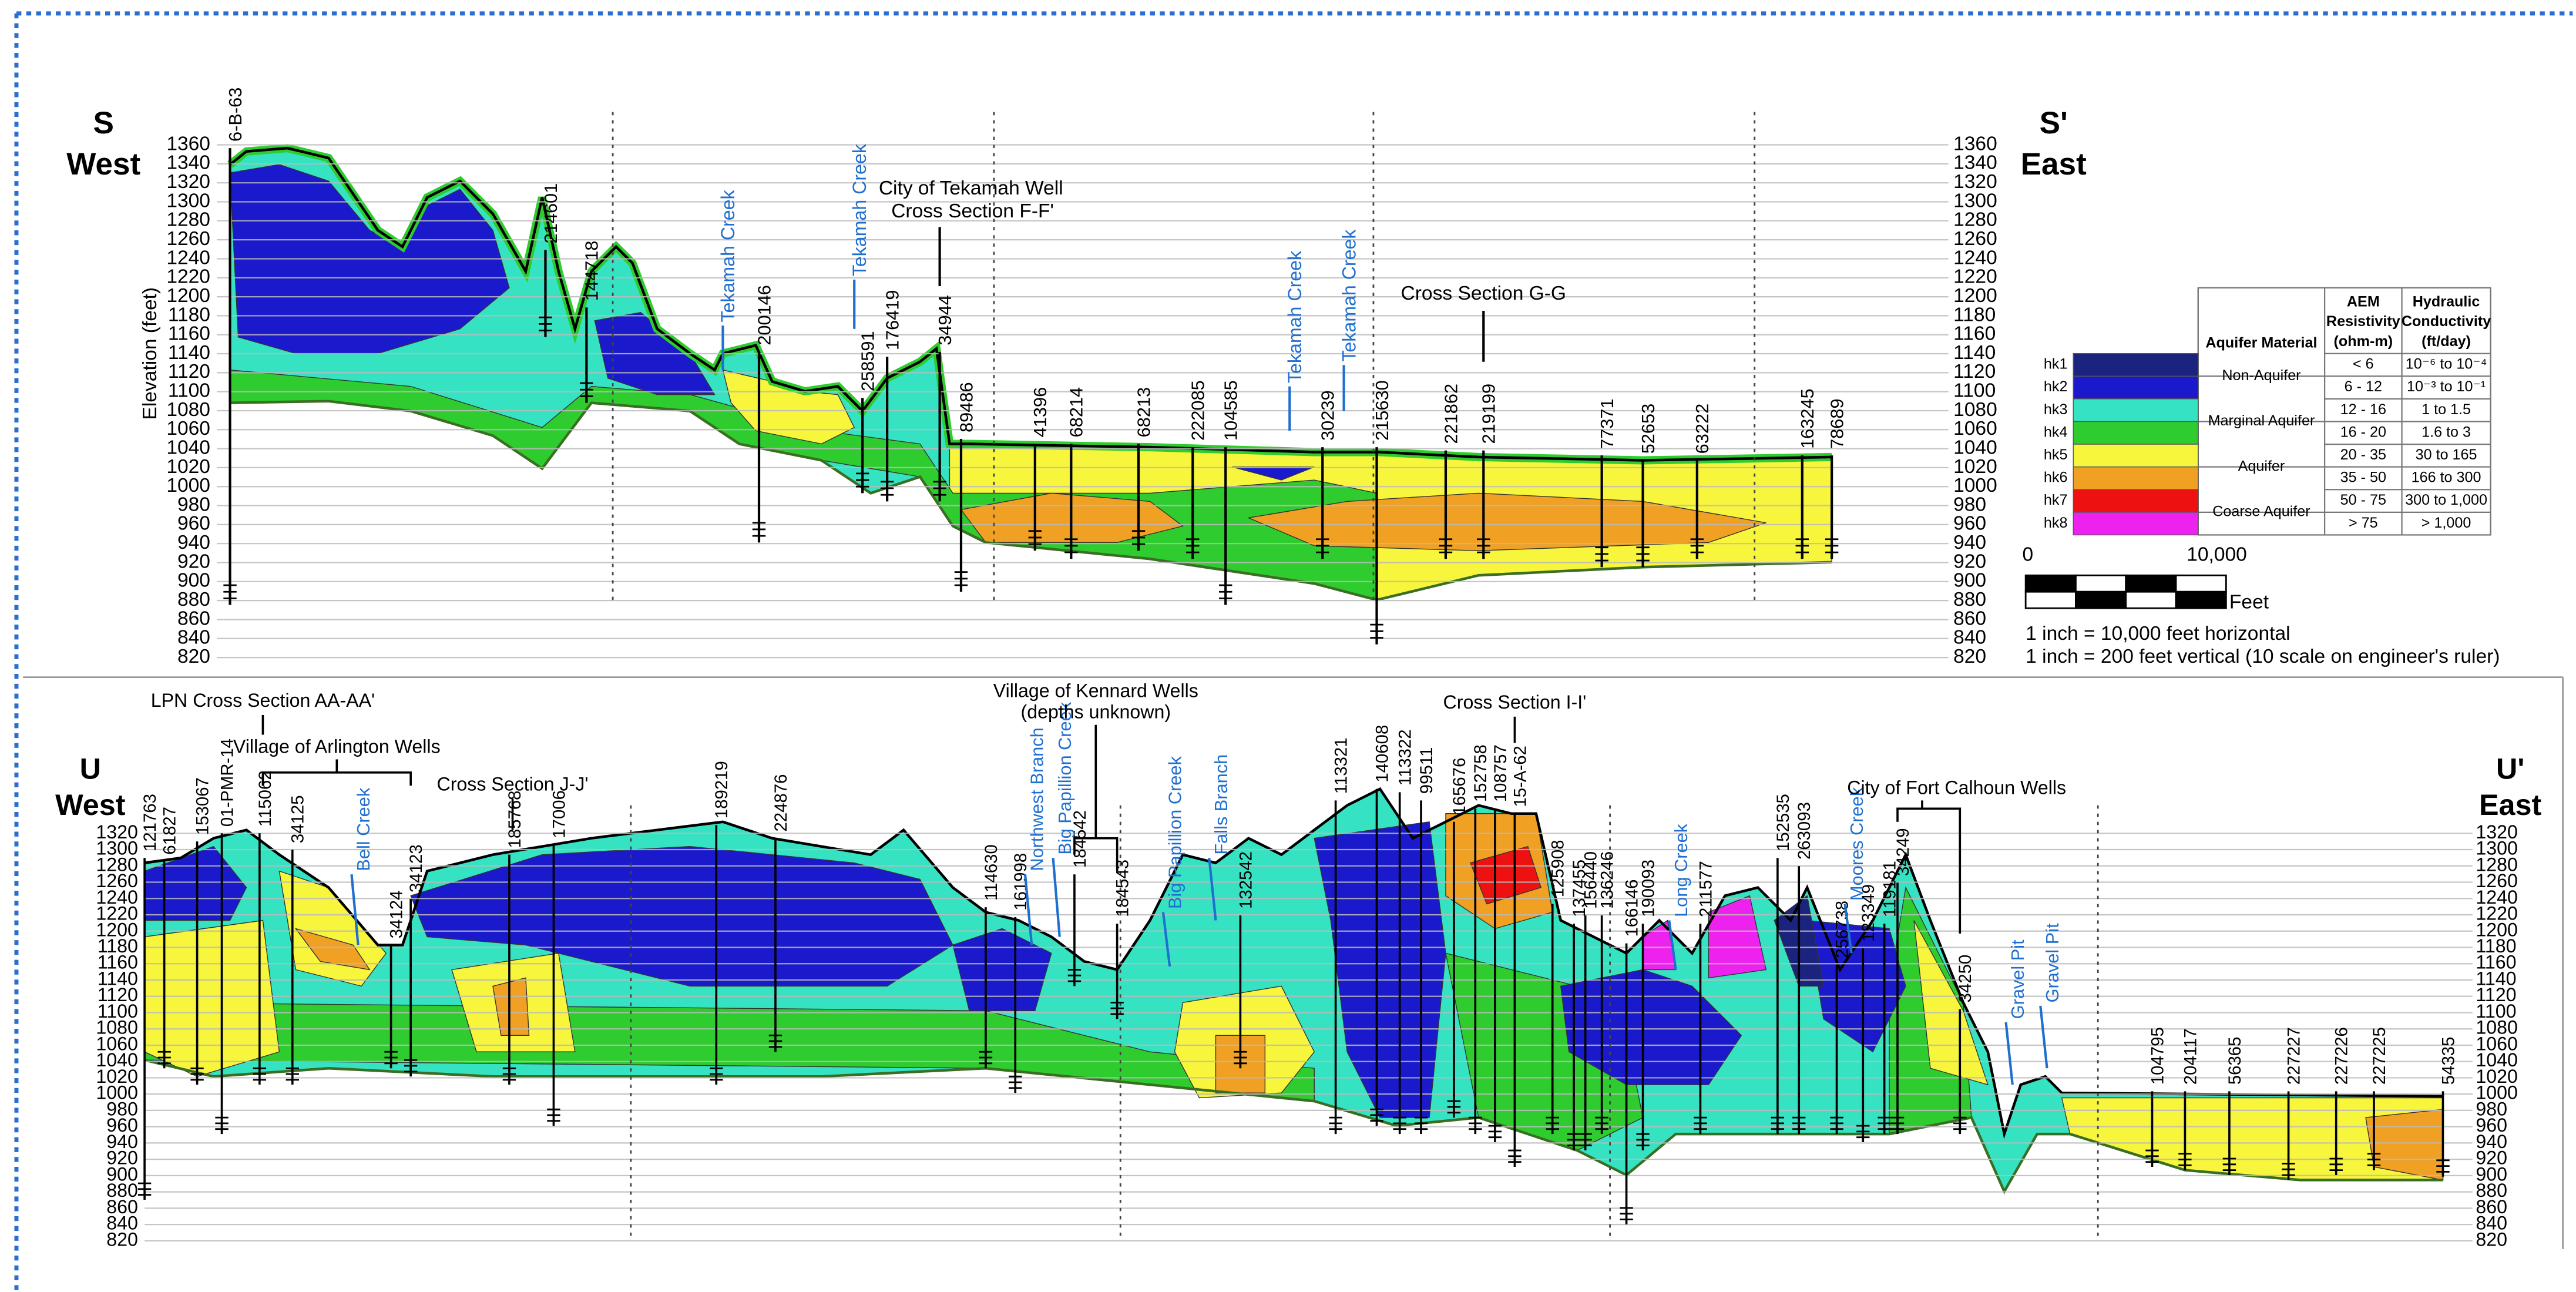 This screenshot has width=2576, height=1292. Describe the element at coordinates (2056, 477) in the screenshot. I see `legend-code: hk6` at that location.